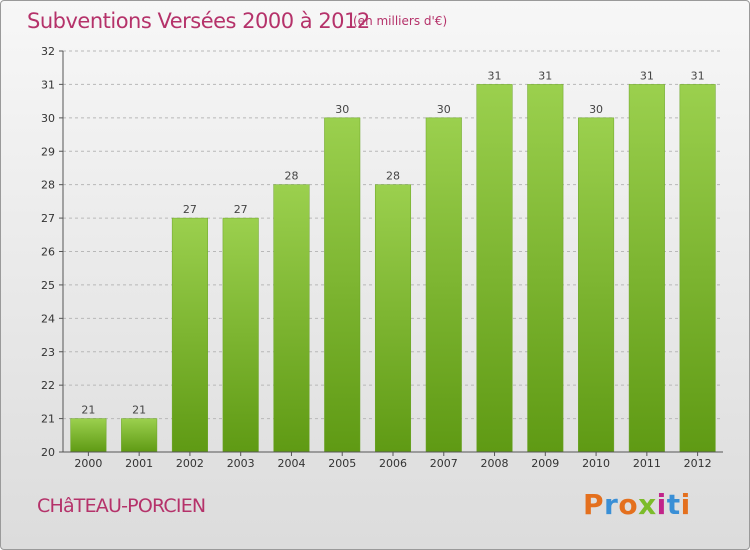  What do you see at coordinates (190, 463) in the screenshot?
I see `x-tick-label: 2002` at bounding box center [190, 463].